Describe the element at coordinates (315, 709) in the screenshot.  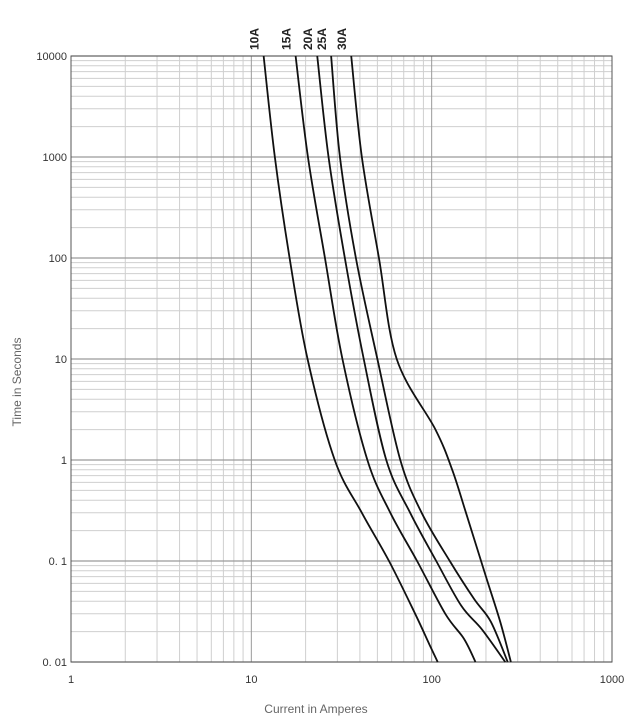
I see `x-axis-title: Current in Amperes` at that location.